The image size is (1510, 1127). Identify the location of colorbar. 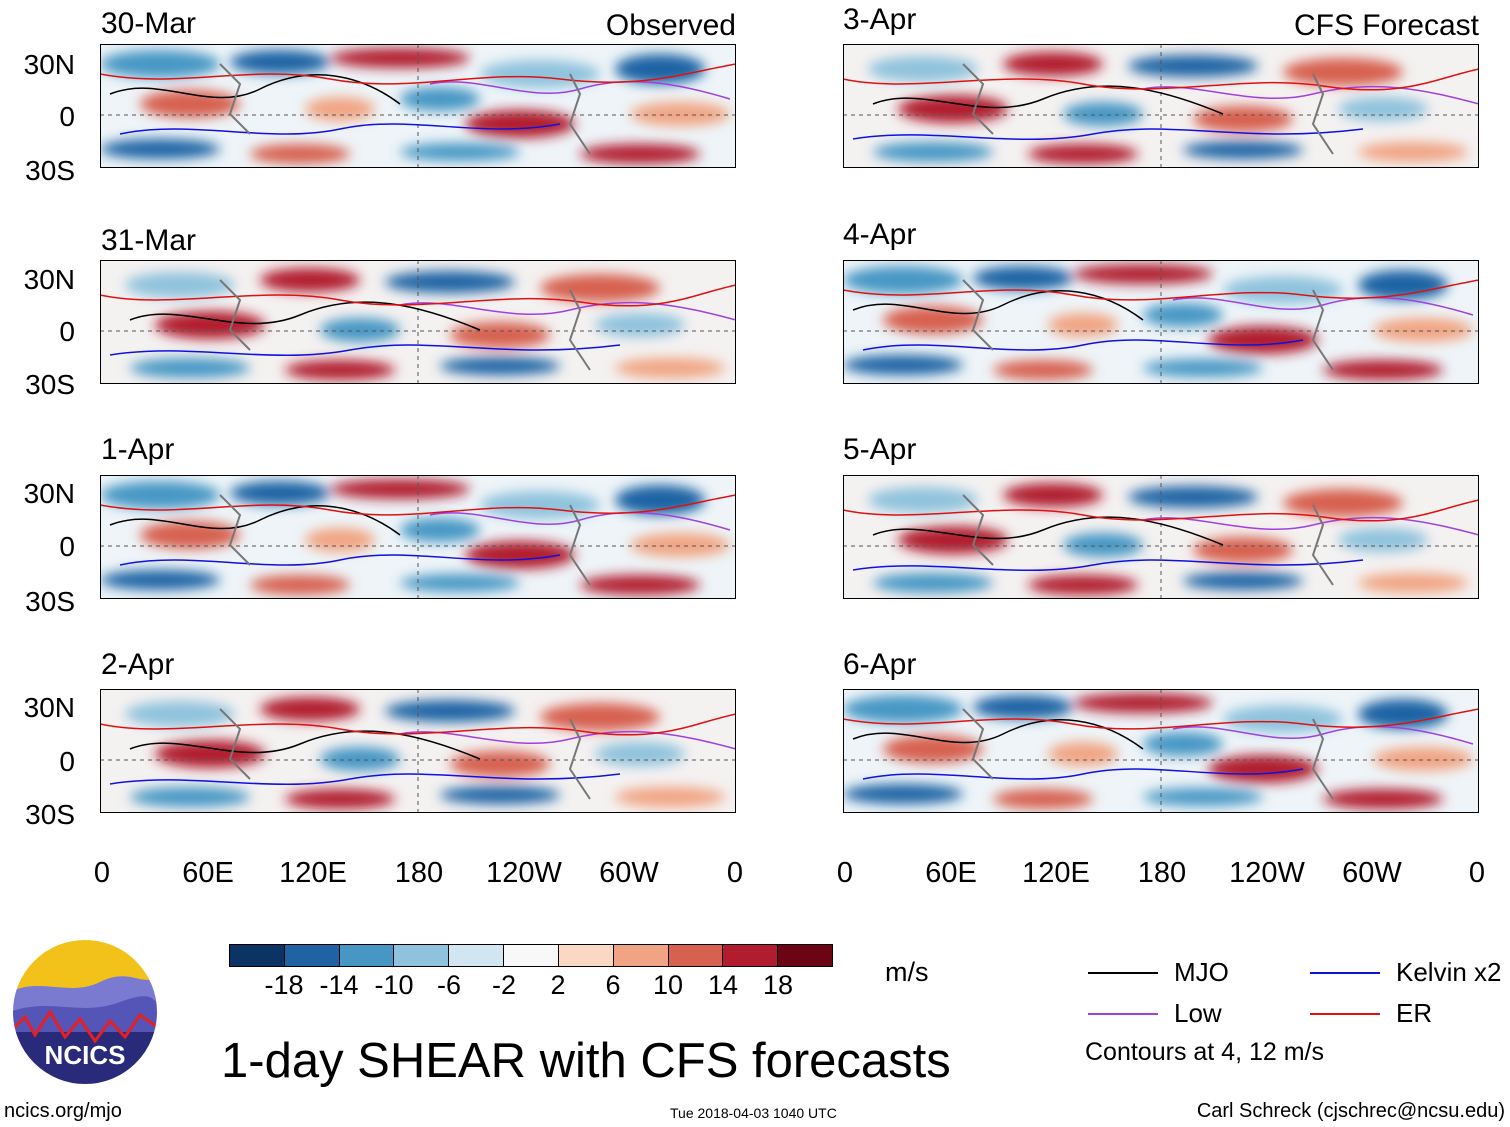
(531, 955).